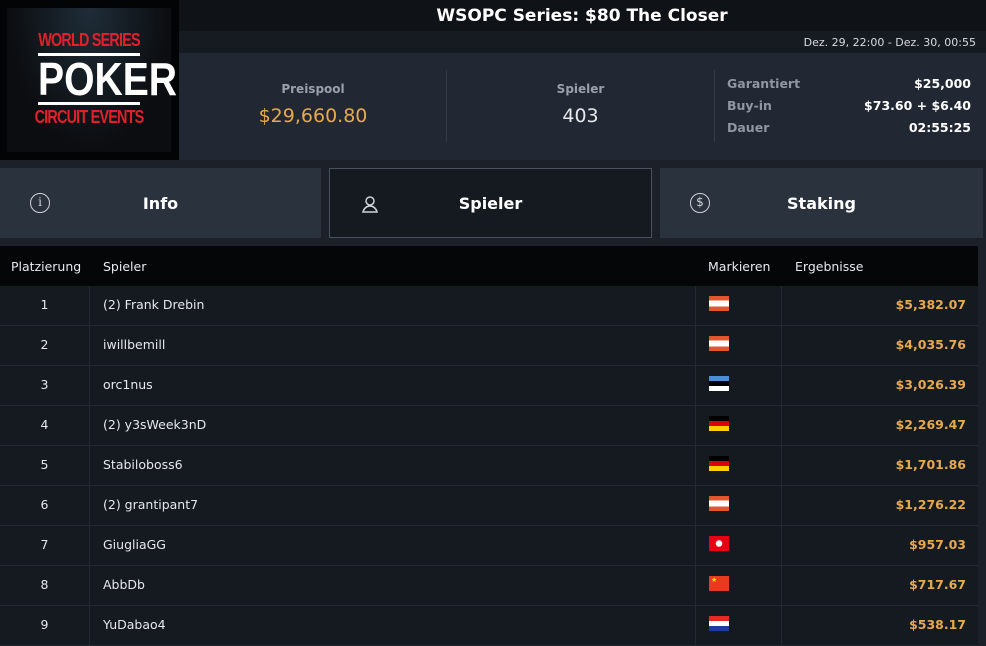  Describe the element at coordinates (739, 266) in the screenshot. I see `header-mark: Markieren` at that location.